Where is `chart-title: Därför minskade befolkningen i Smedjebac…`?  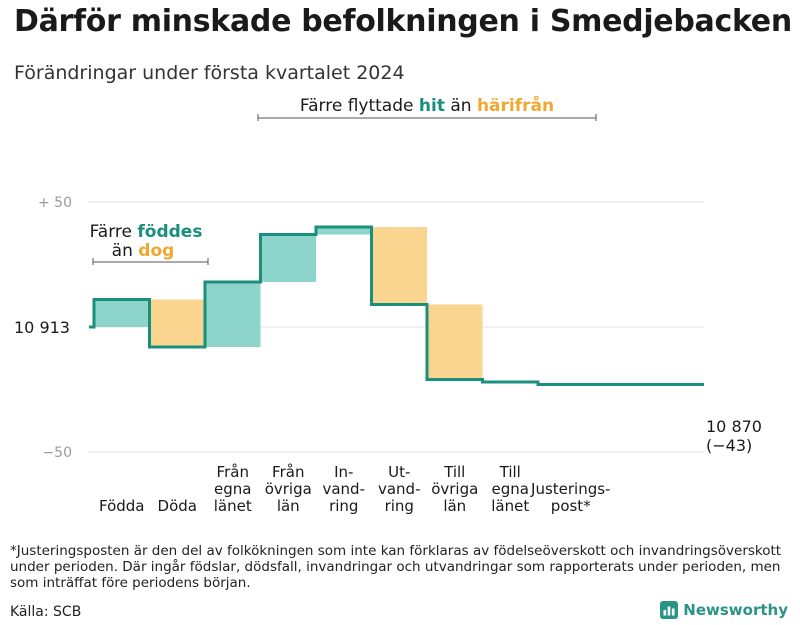
chart-title: Därför minskade befolkningen i Smedjebac… is located at coordinates (403, 21).